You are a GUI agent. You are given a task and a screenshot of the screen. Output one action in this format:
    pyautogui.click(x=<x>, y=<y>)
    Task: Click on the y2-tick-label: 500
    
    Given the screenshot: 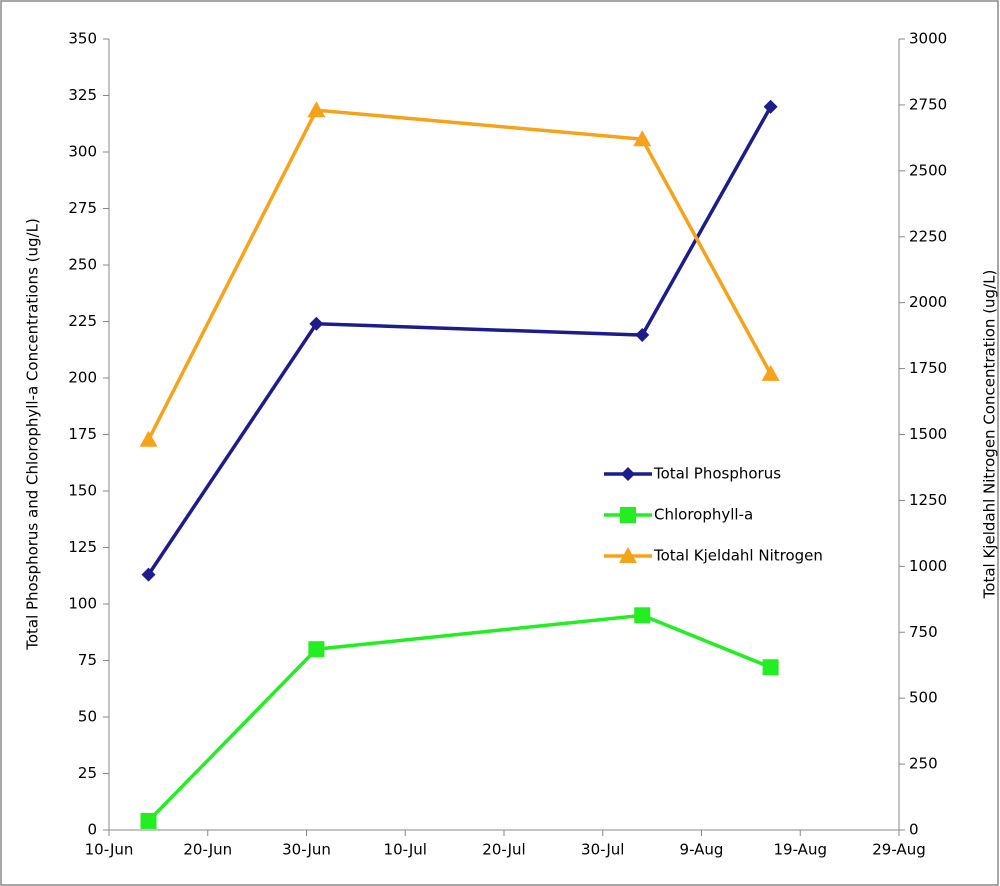 What is the action you would take?
    pyautogui.click(x=923, y=698)
    